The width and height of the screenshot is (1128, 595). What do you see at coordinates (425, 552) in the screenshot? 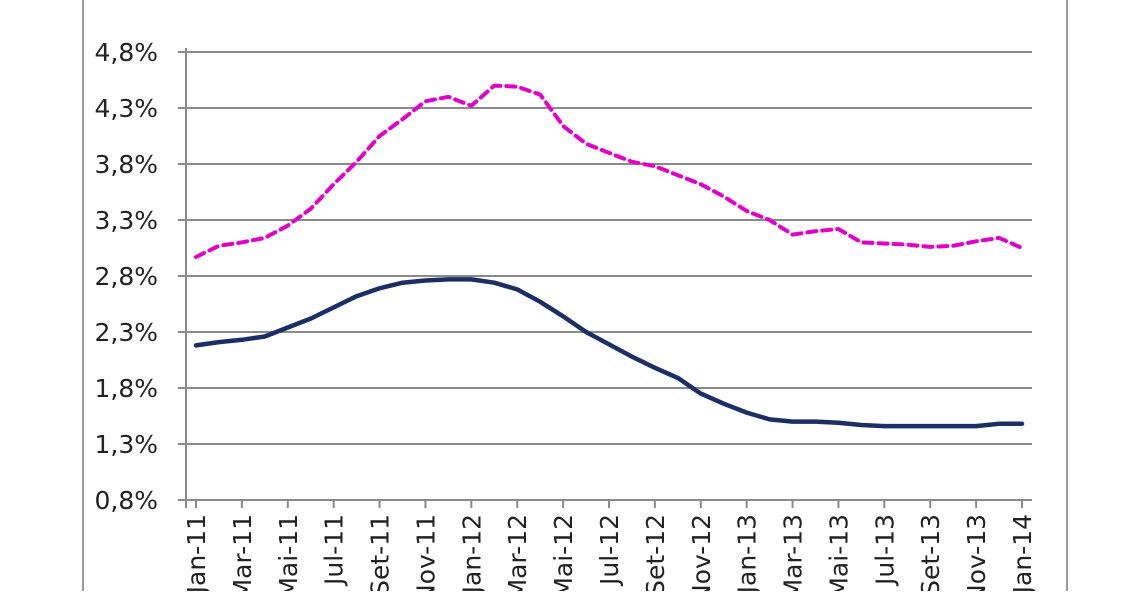
I see `x-tick-label: Nov-11` at bounding box center [425, 552].